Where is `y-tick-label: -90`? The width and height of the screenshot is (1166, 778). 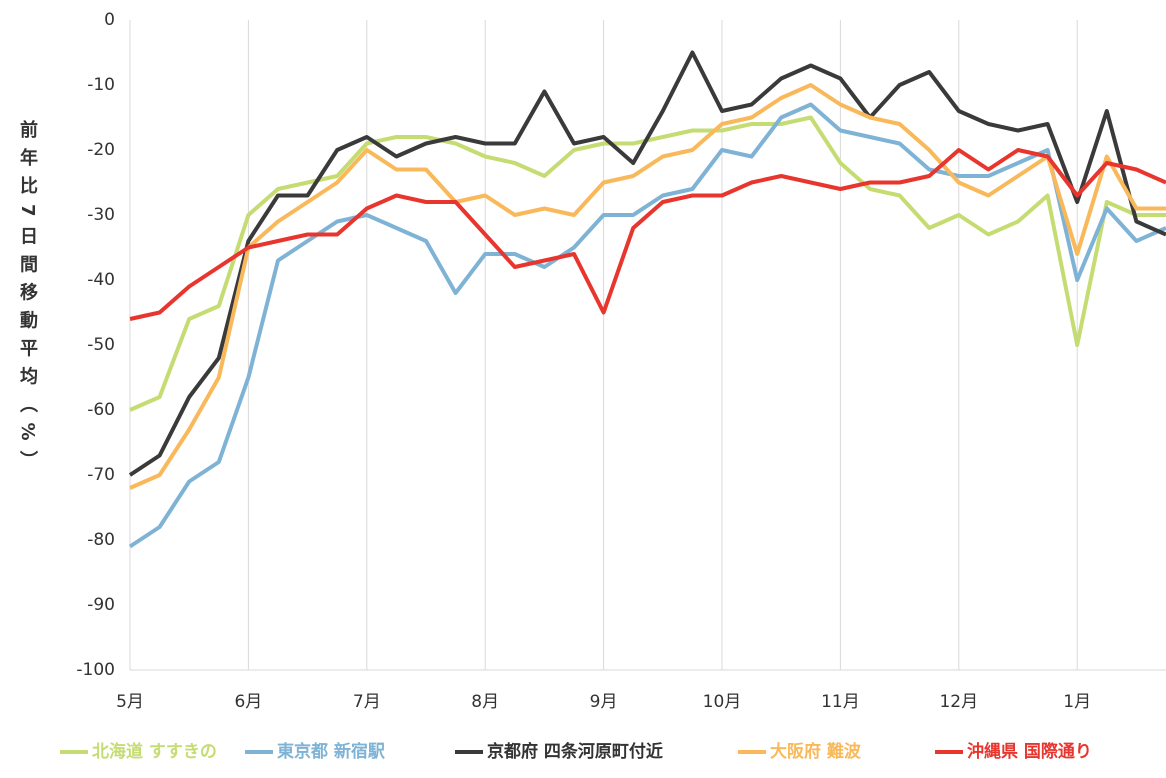 y-tick-label: -90 is located at coordinates (101, 605).